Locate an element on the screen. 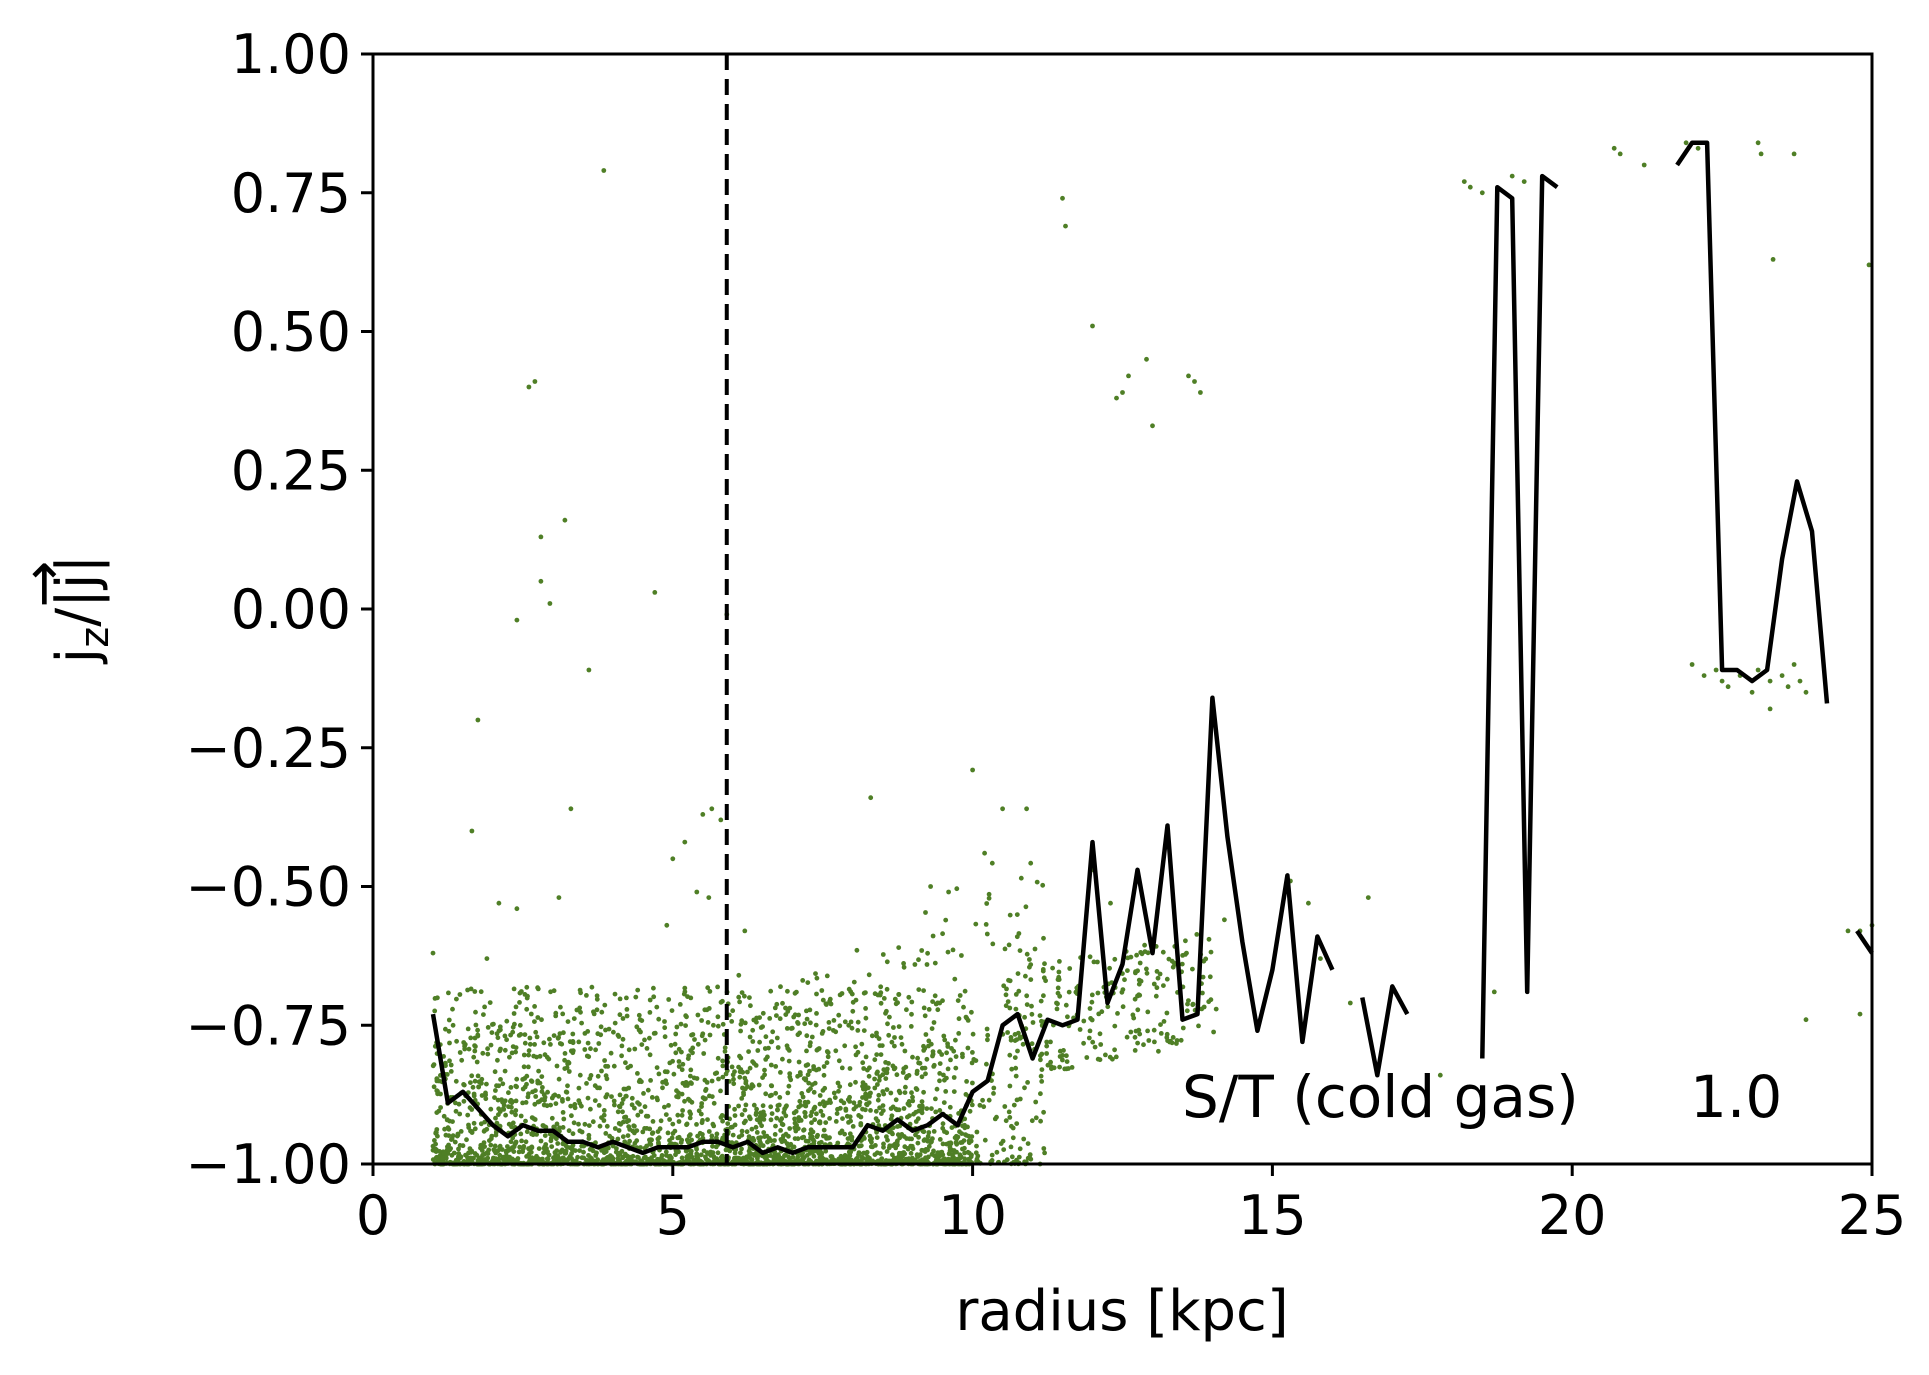  svg-text: jz/|j| is located at coordinates (81, 610).